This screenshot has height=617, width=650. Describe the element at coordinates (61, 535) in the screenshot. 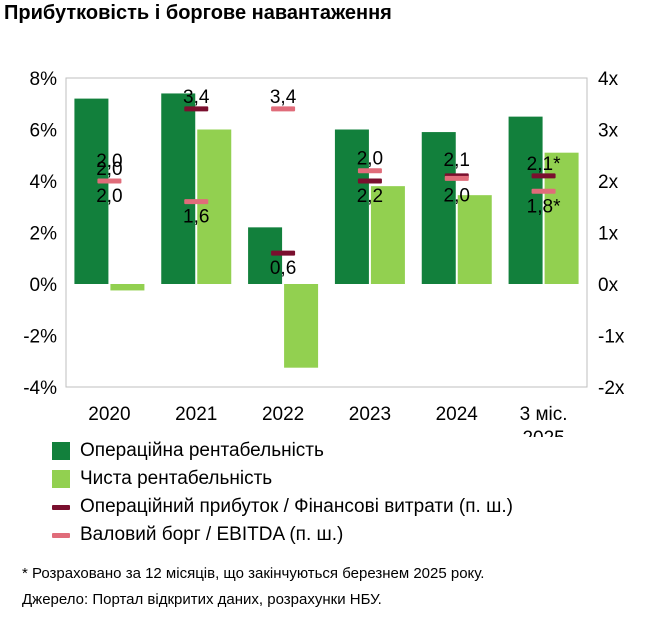

I see `legend-swatch-debt-ebitda` at that location.